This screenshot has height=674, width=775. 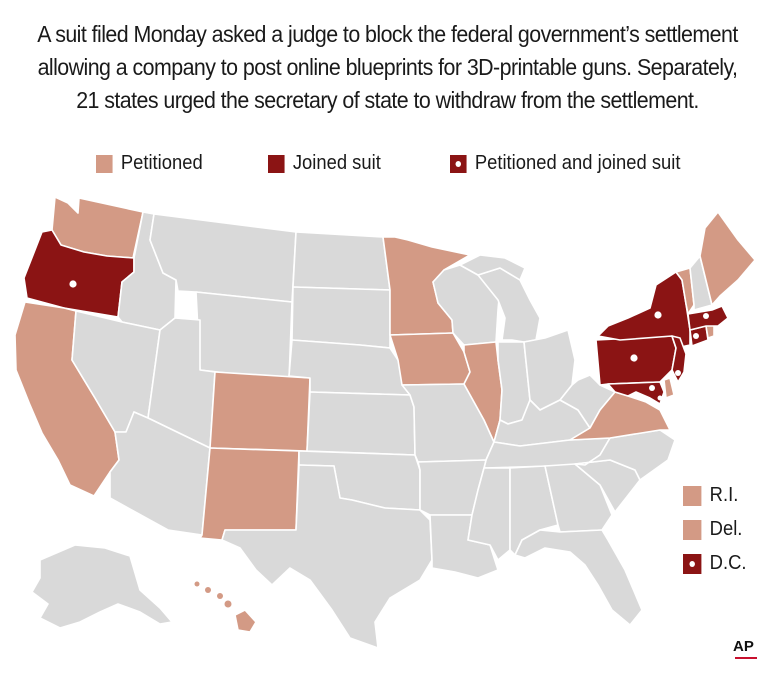 What do you see at coordinates (249, 494) in the screenshot?
I see `state-nm` at bounding box center [249, 494].